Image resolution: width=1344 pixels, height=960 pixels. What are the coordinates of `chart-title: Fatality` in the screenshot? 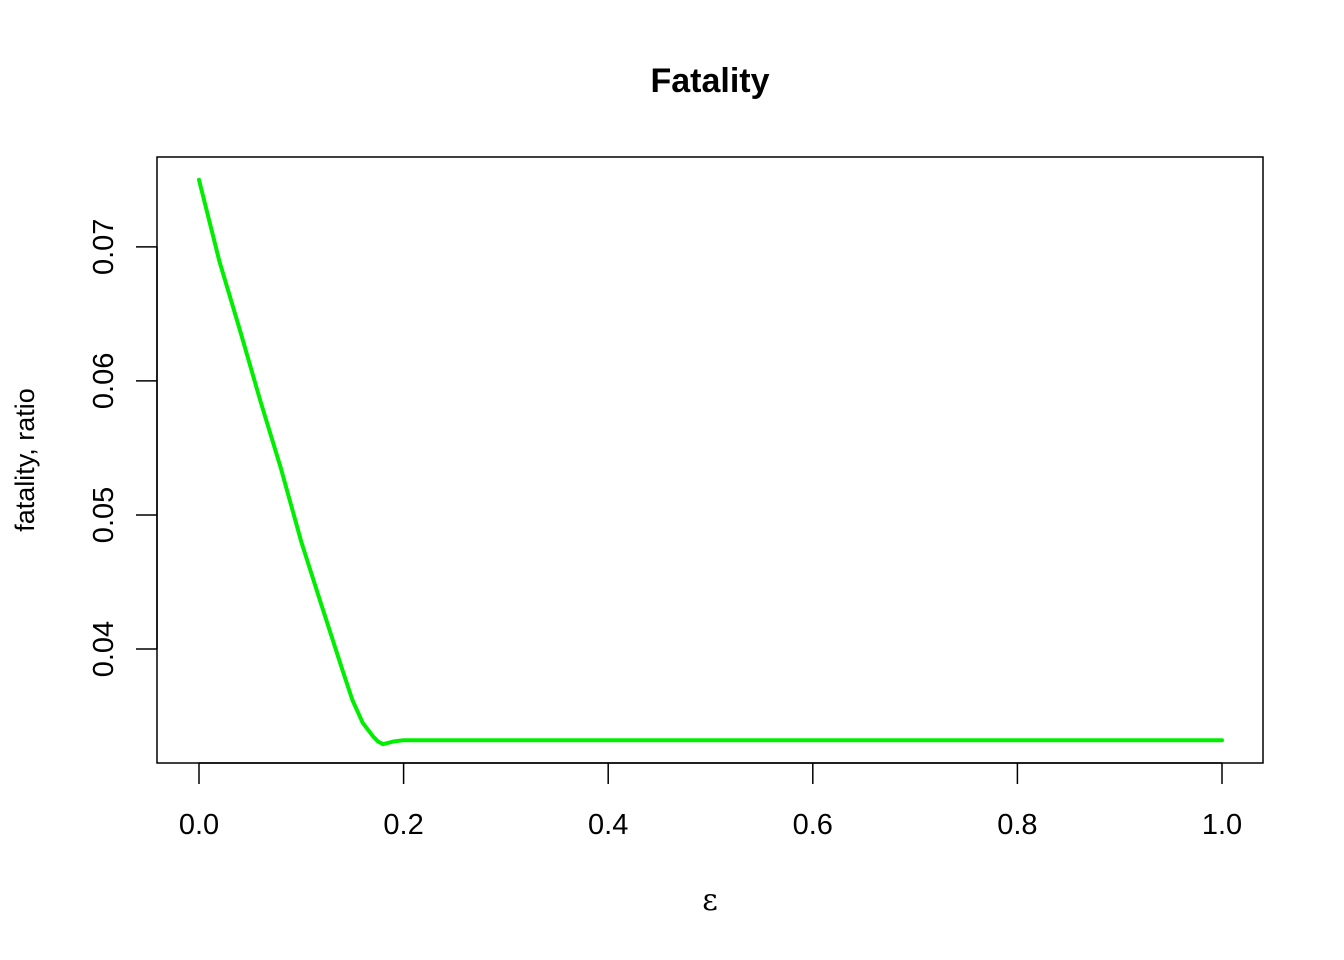 It's located at (709, 81).